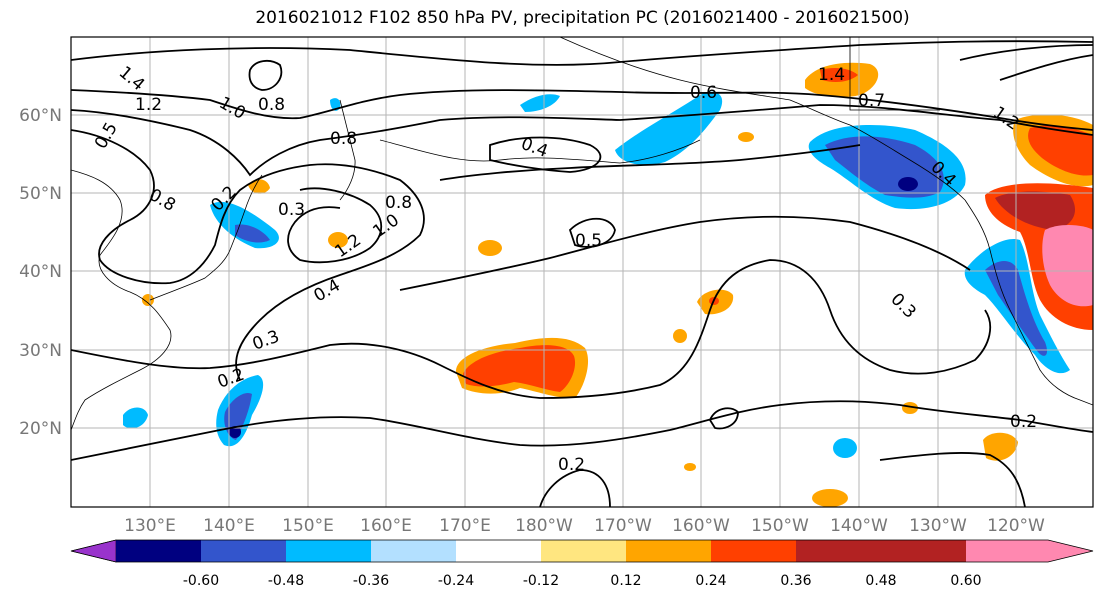 The image size is (1105, 601). I want to click on colorbar-tick-label: -0.12, so click(541, 581).